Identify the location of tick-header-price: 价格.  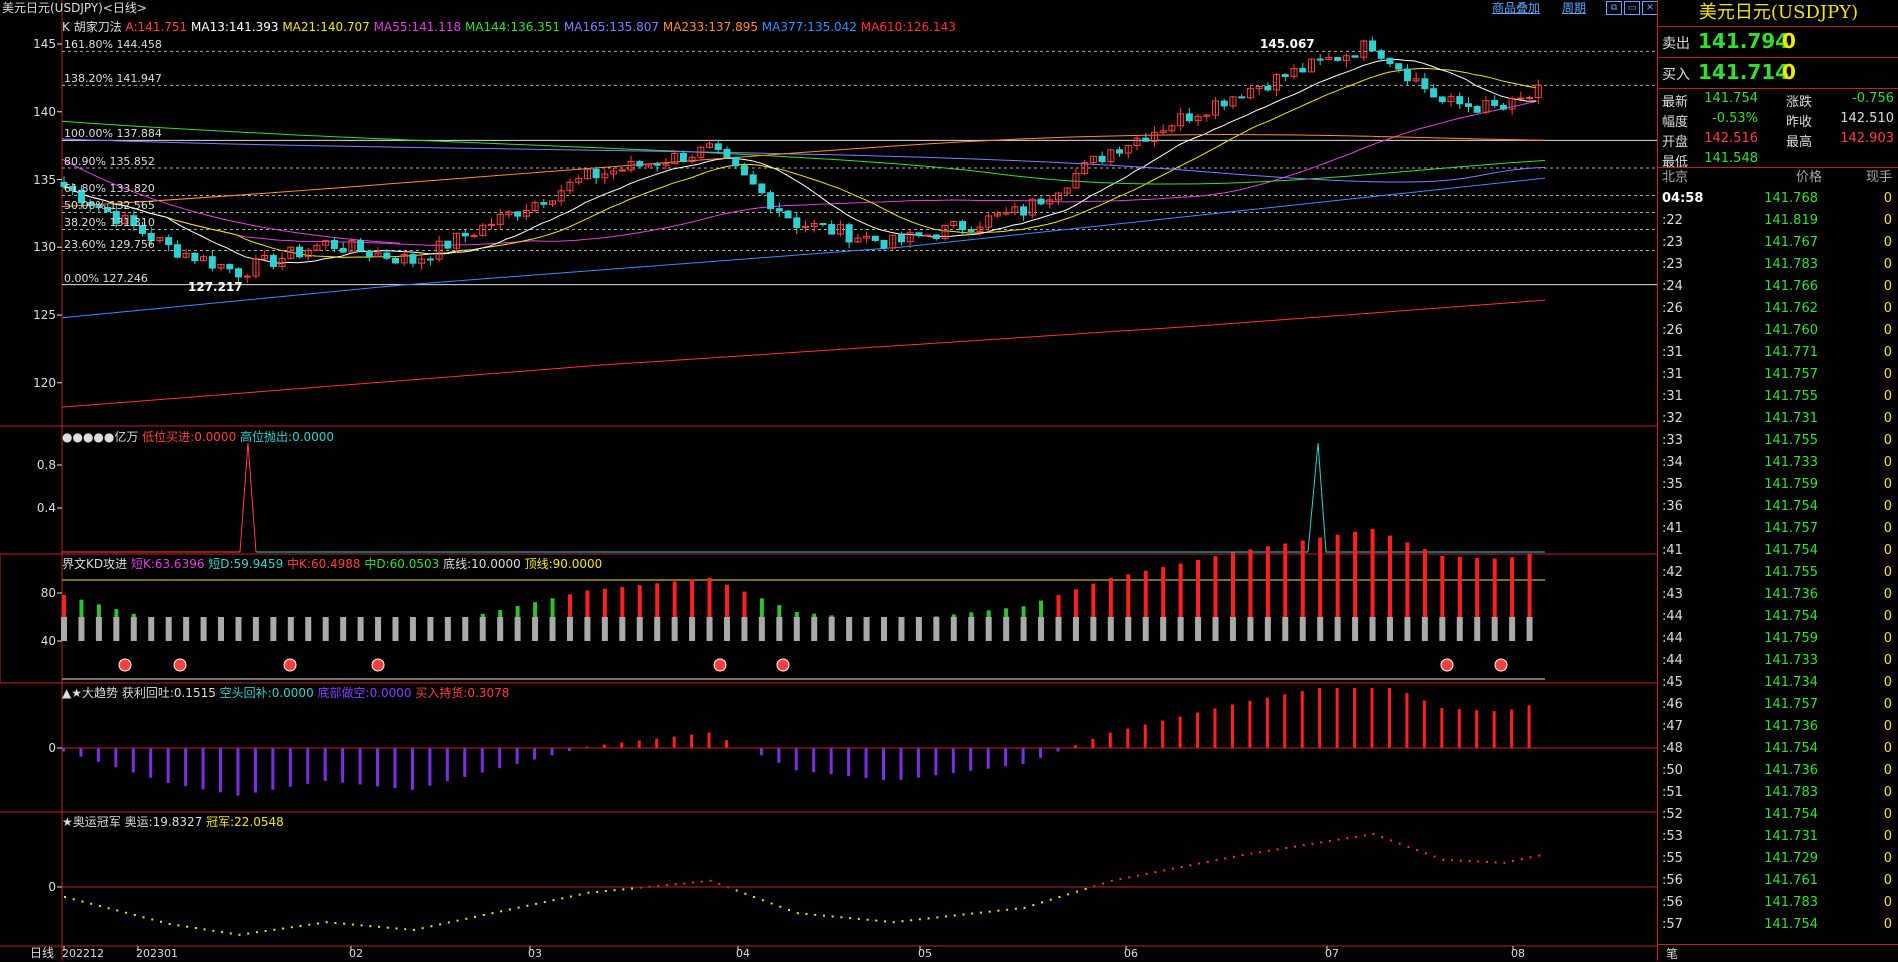
(1777, 178).